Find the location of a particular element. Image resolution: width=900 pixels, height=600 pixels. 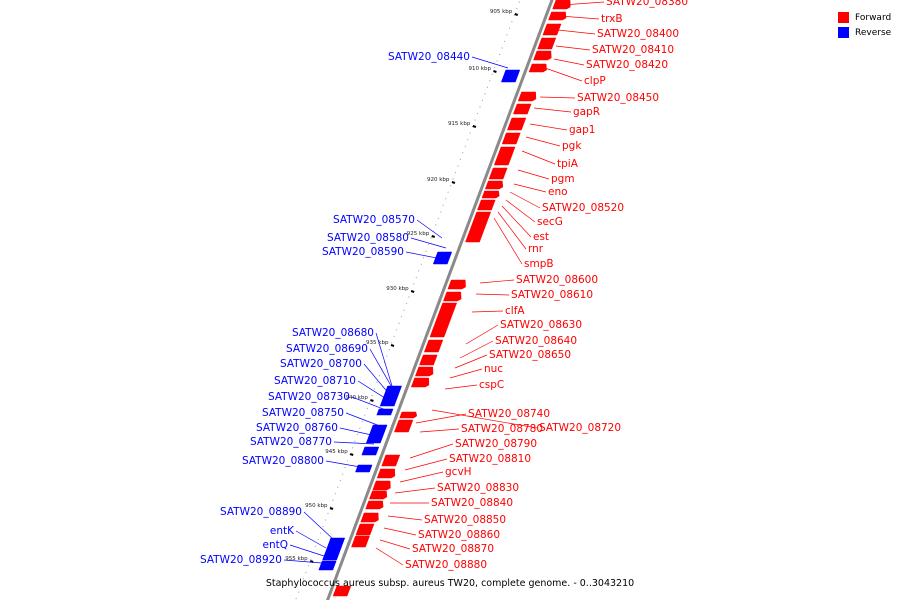

gene-label: SATW20_08880 is located at coordinates (446, 565).